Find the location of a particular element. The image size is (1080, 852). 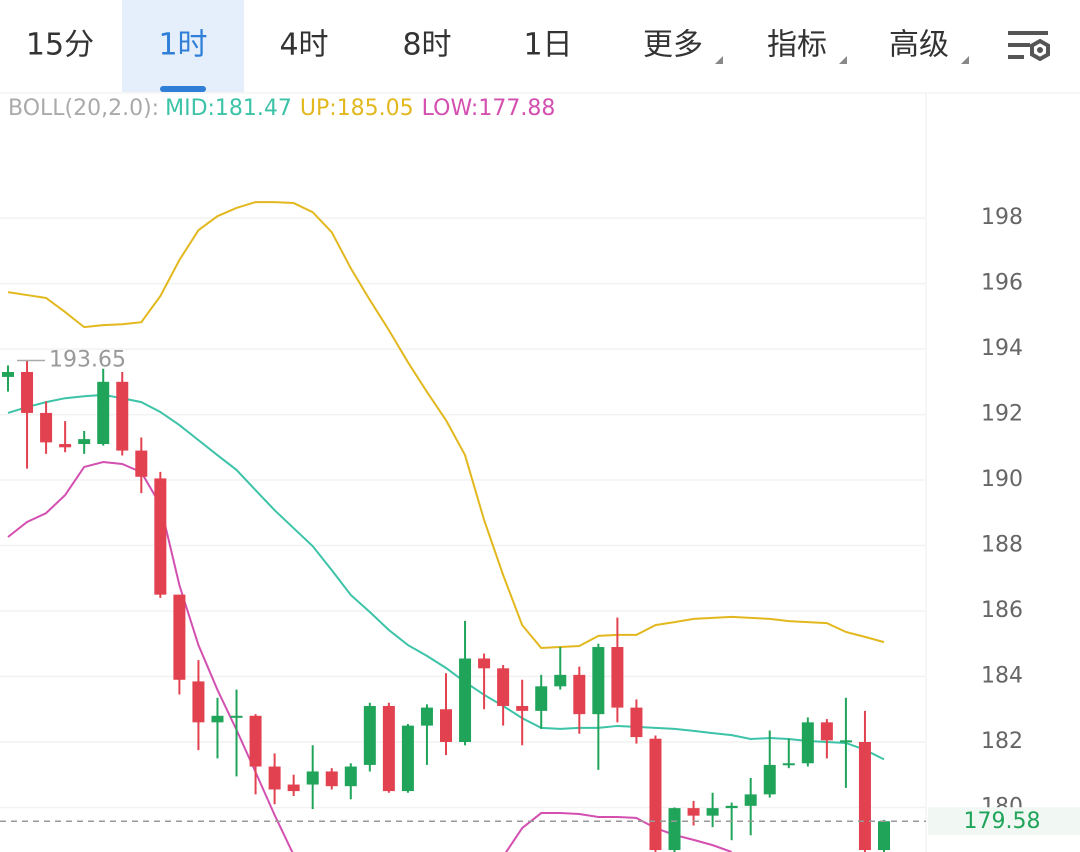

y-tick-label: 196 is located at coordinates (1002, 283).